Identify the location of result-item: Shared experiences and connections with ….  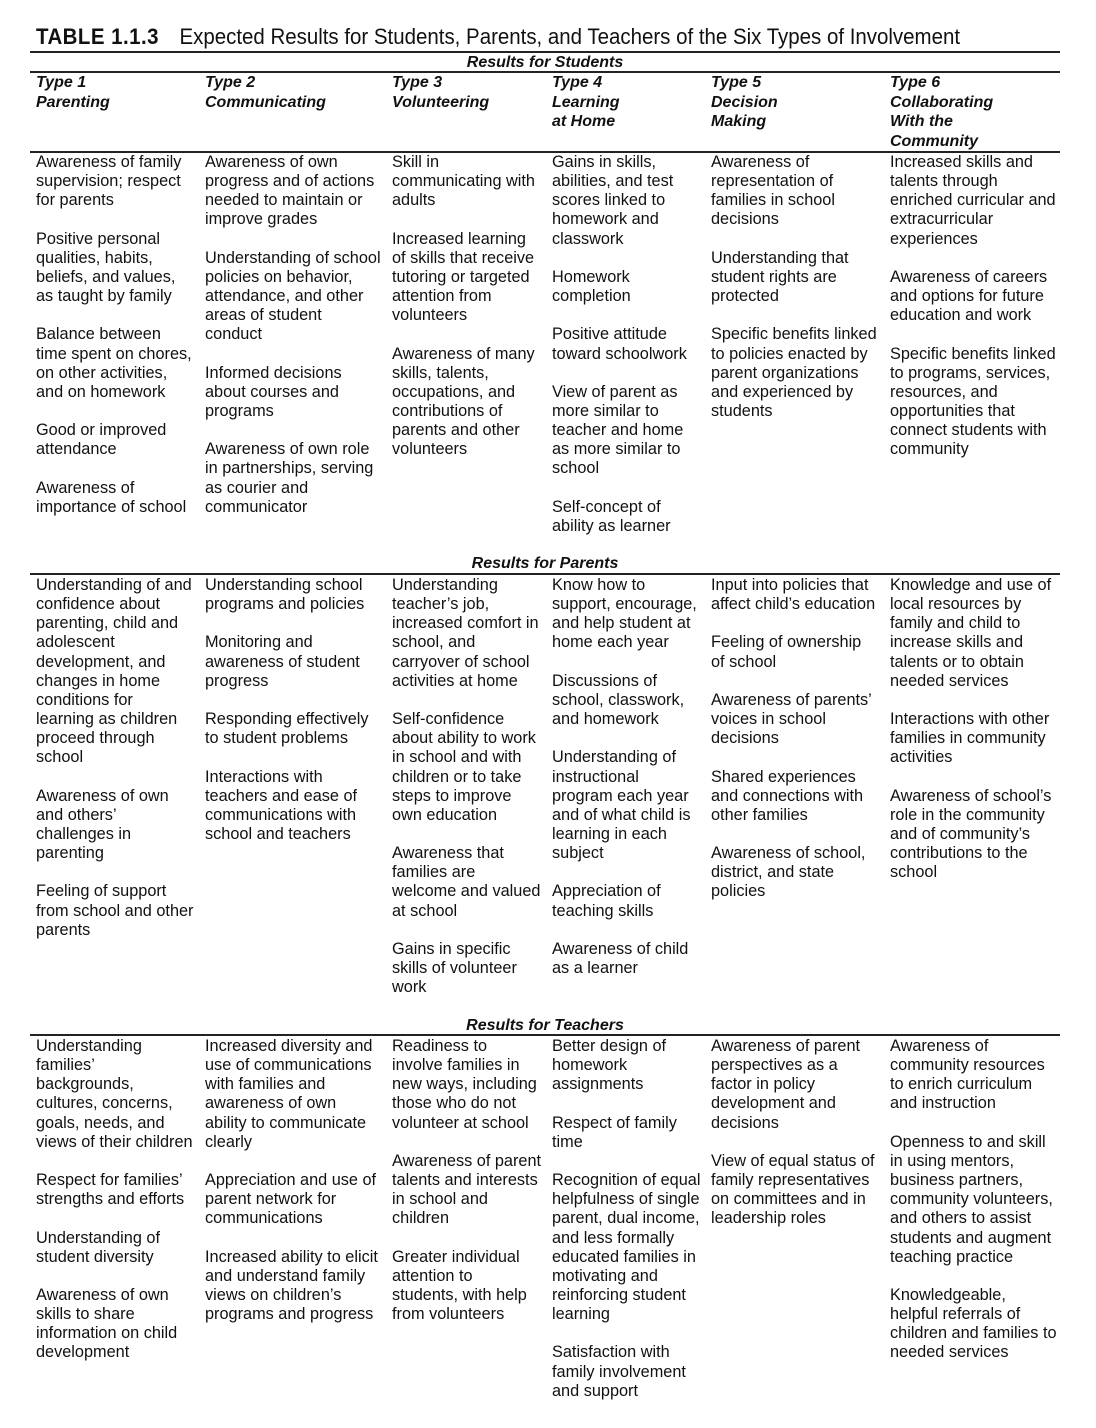
(787, 795).